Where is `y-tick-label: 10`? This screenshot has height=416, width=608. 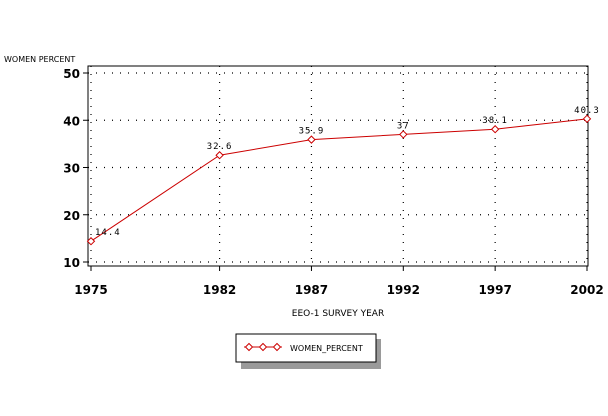
y-tick-label: 10 is located at coordinates (71, 263).